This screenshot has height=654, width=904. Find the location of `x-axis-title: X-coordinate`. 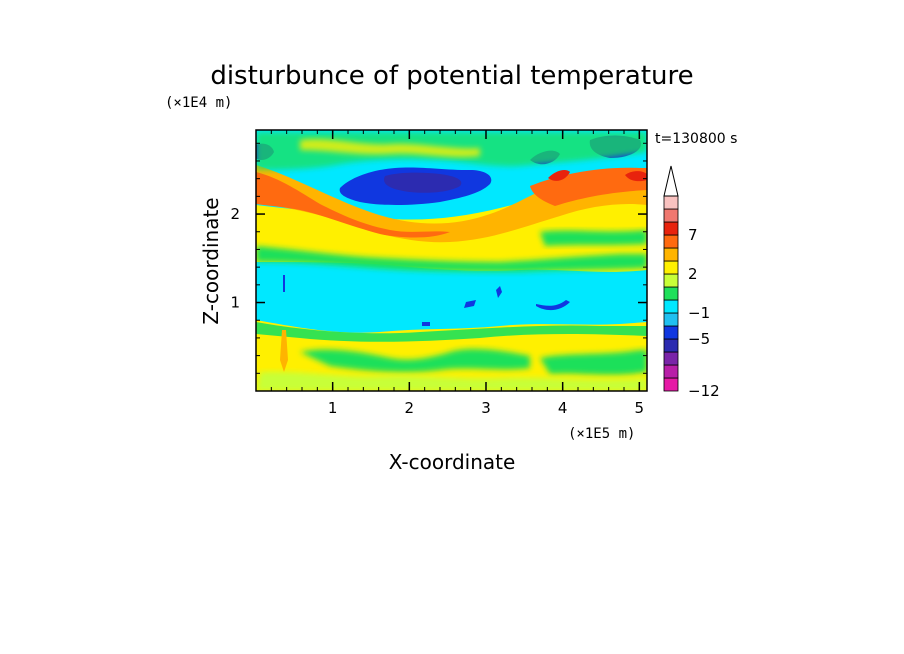

x-axis-title: X-coordinate is located at coordinates (452, 462).